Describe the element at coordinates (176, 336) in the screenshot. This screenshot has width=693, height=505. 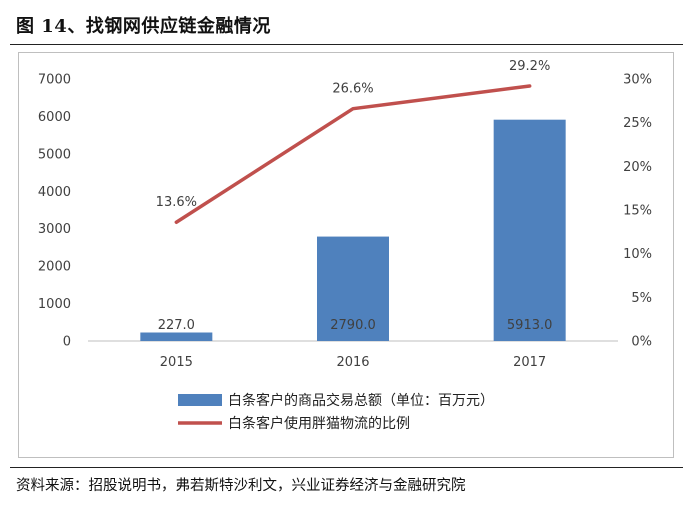
I see `bar-2015` at that location.